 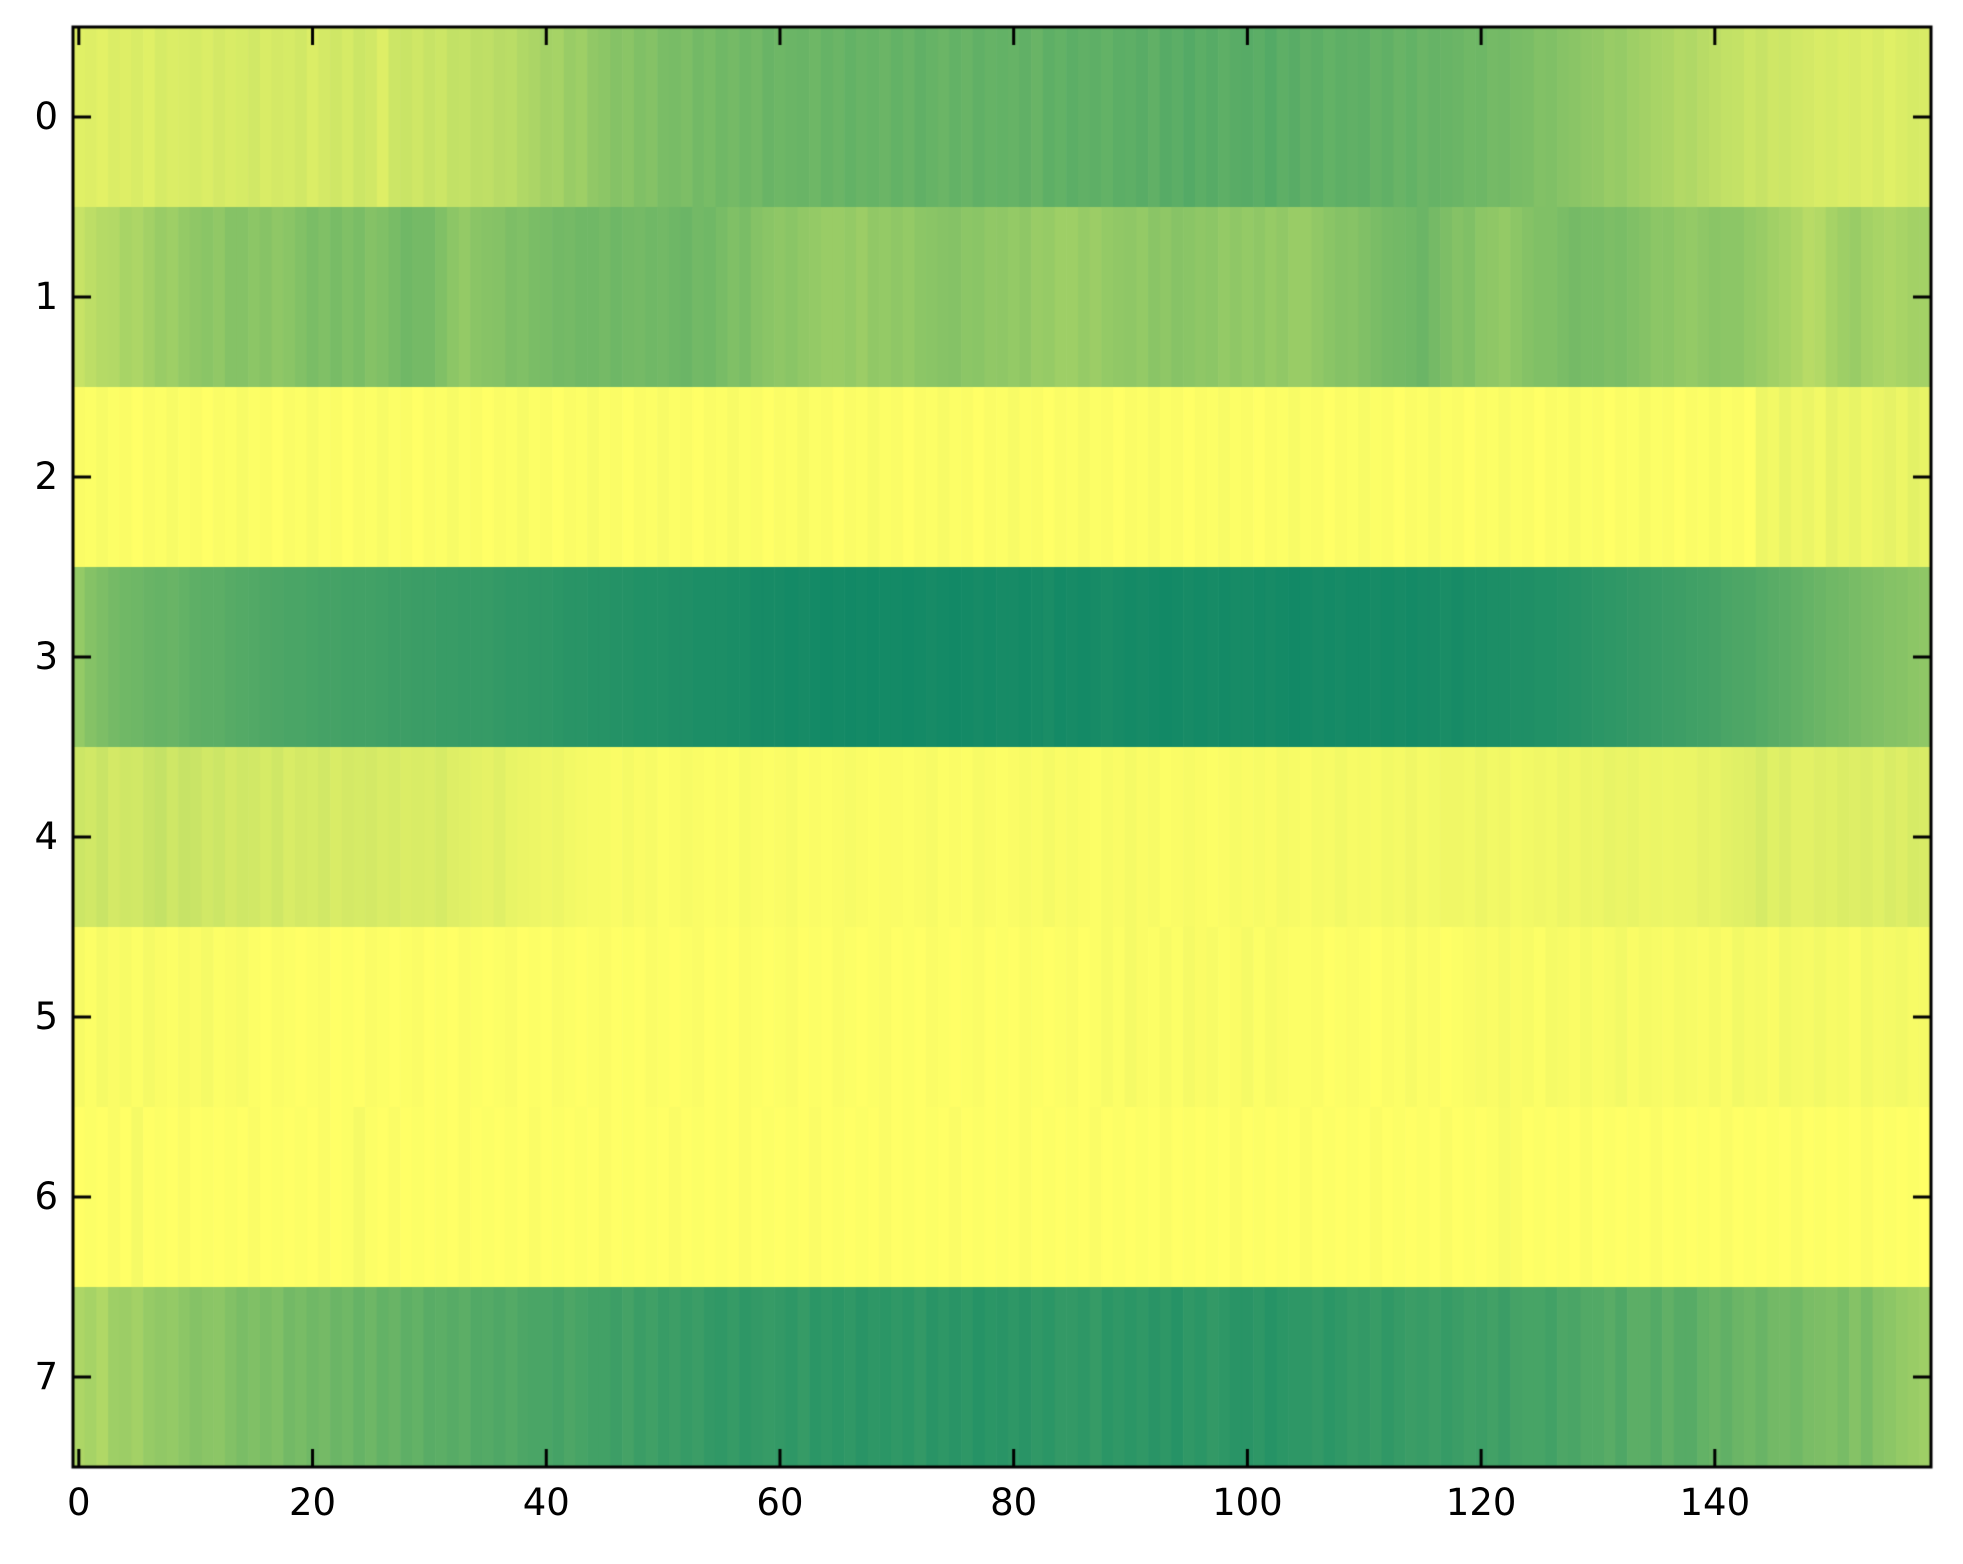 I want to click on y-tick-label: 2, so click(x=46, y=476).